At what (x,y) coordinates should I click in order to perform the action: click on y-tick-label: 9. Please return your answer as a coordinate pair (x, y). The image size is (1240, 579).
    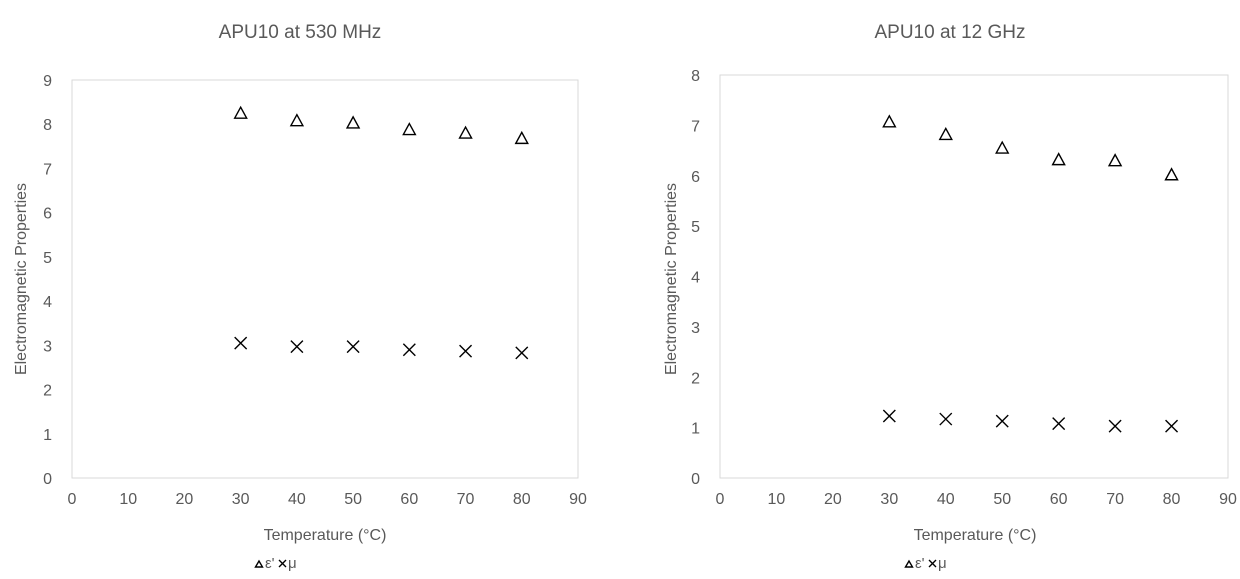
    Looking at the image, I should click on (47, 81).